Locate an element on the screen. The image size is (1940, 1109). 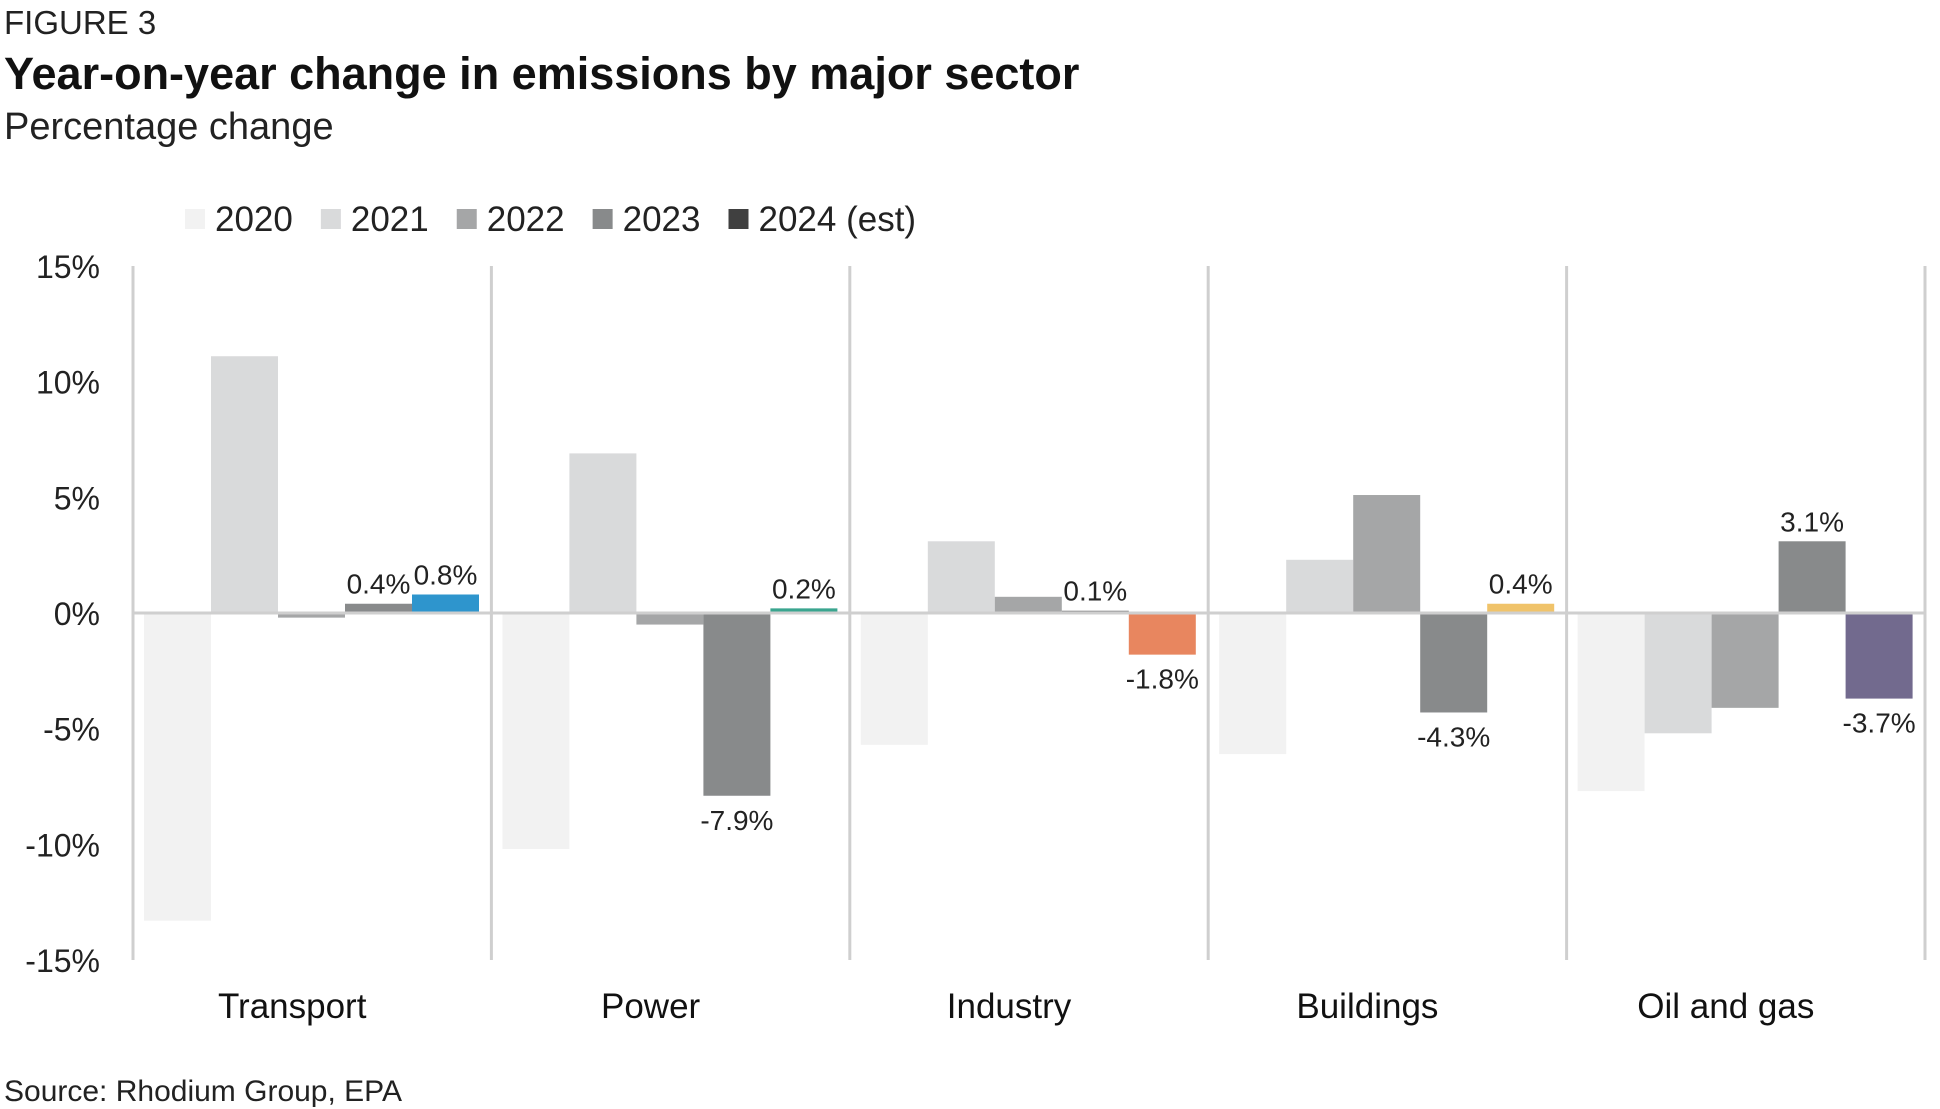
y-tick-label: 5% is located at coordinates (77, 498).